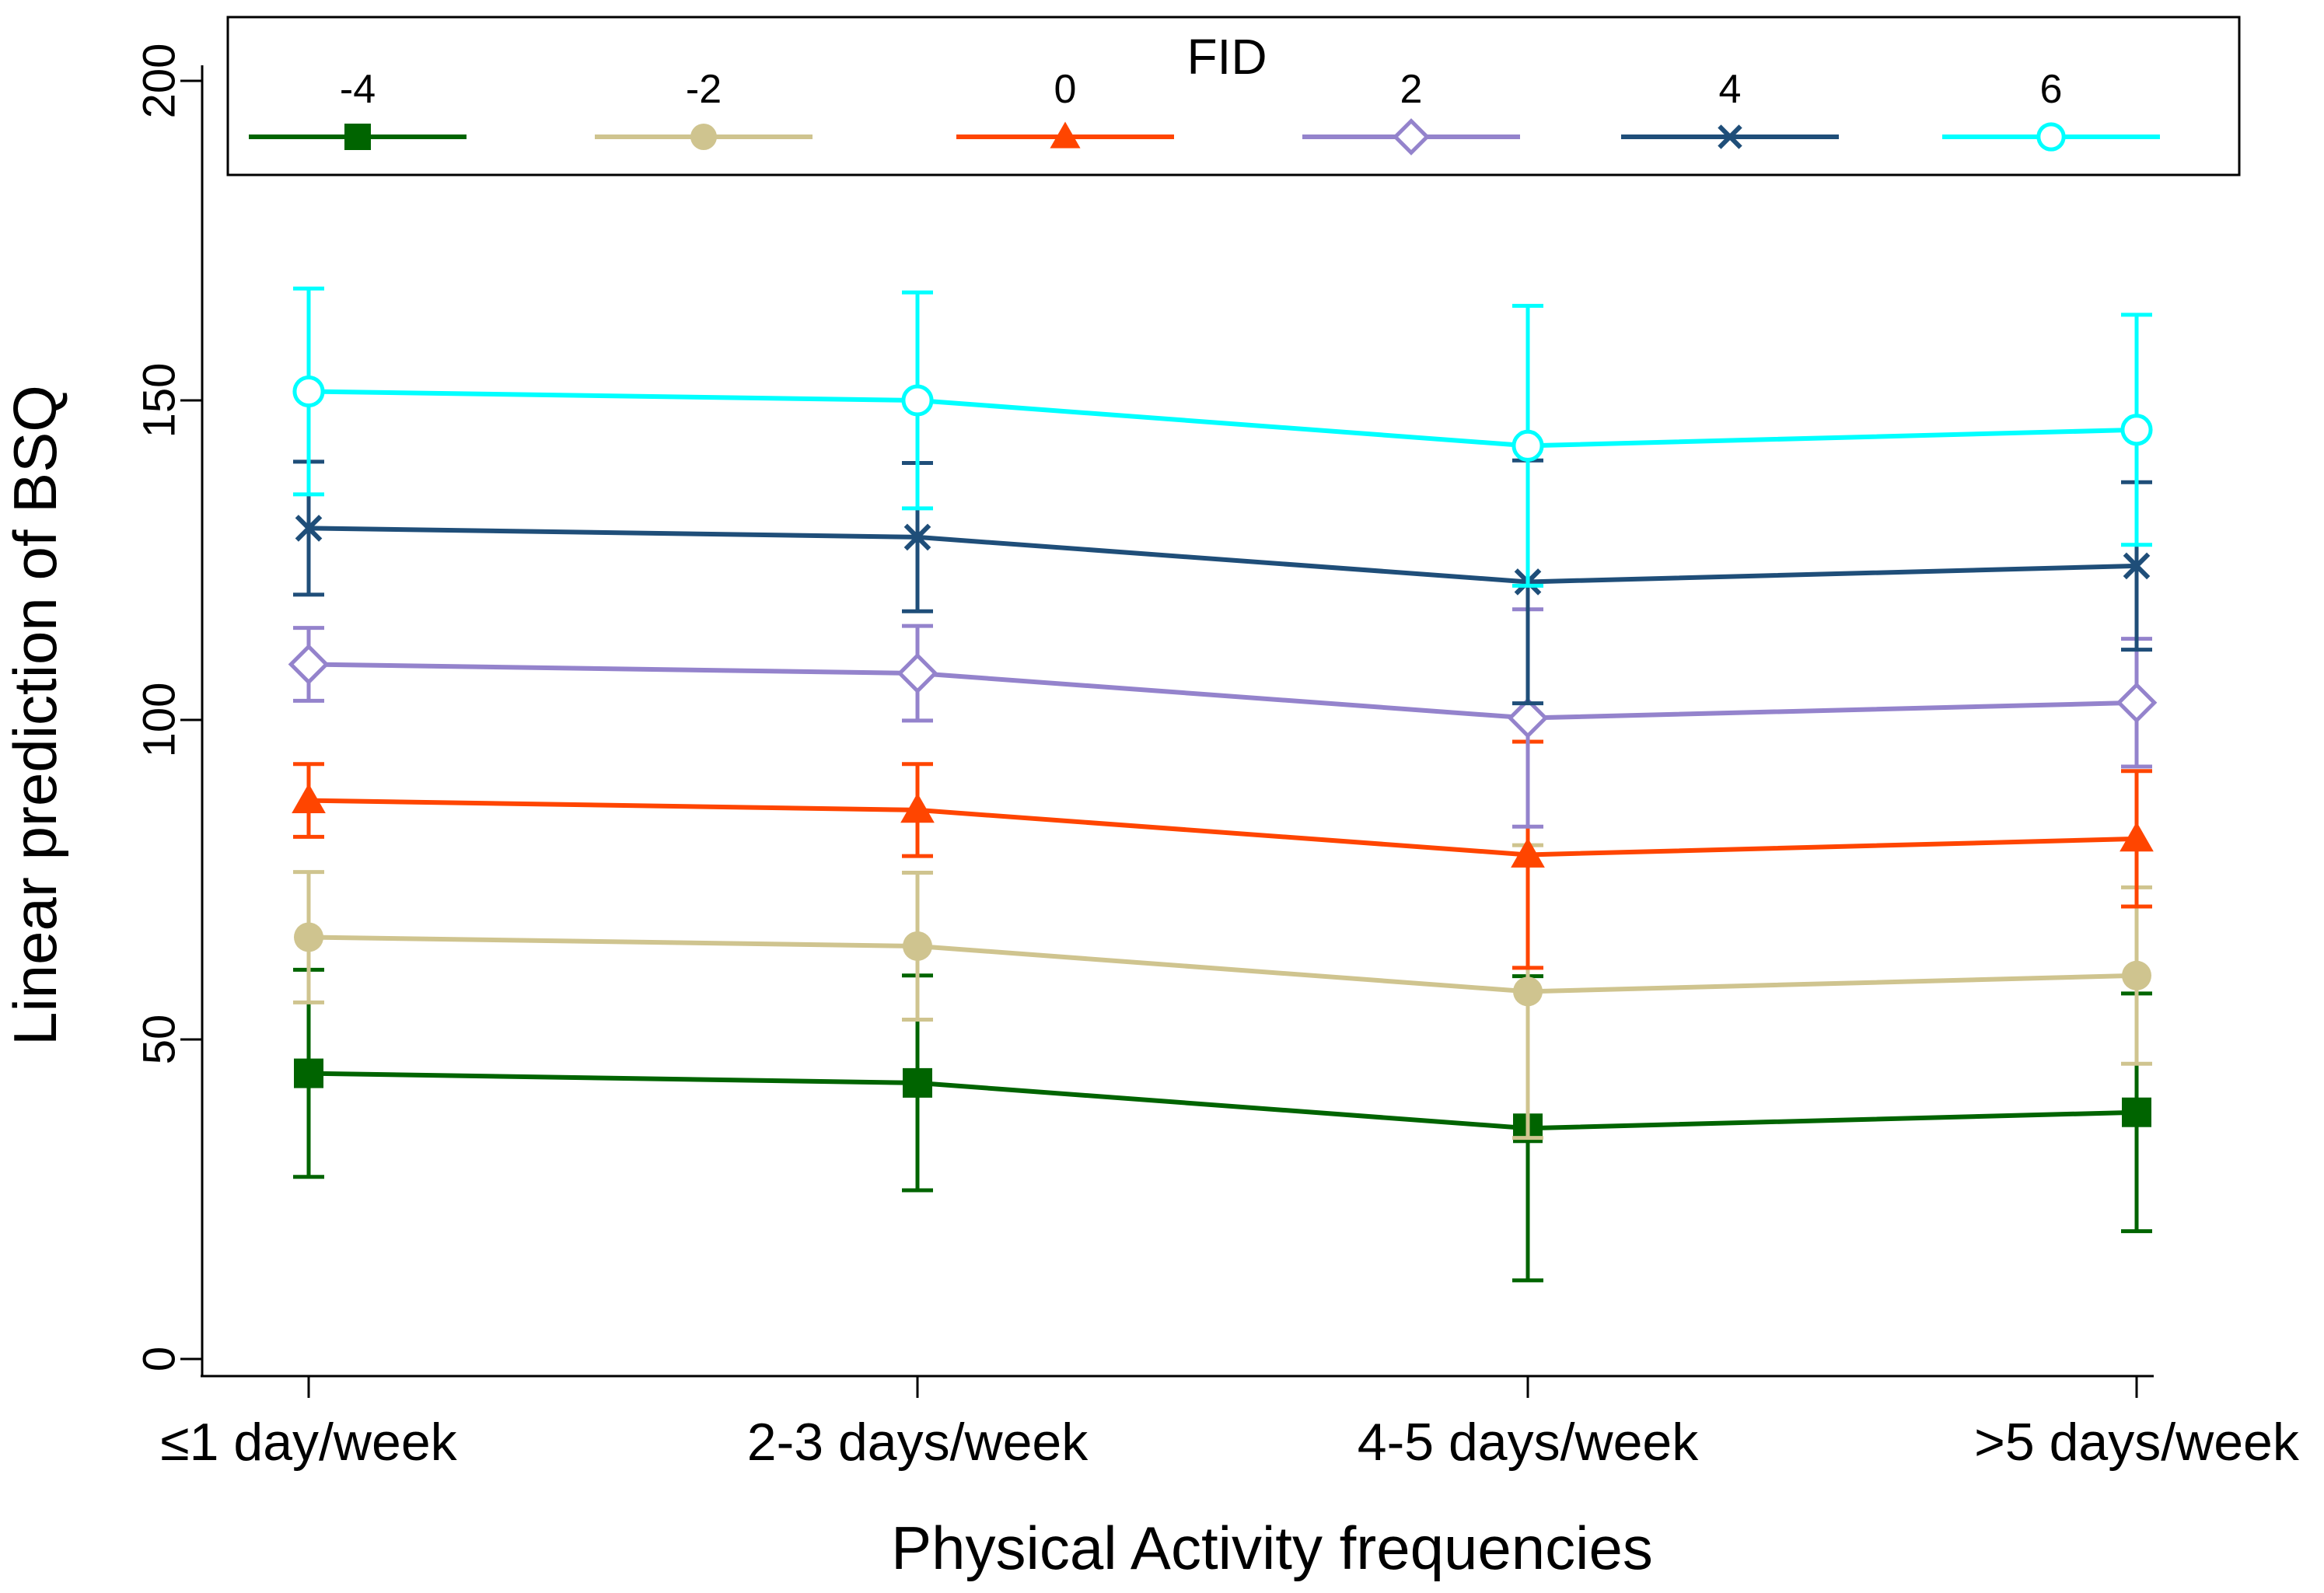 The width and height of the screenshot is (2324, 1593). What do you see at coordinates (1226, 57) in the screenshot?
I see `legend-title: FID` at bounding box center [1226, 57].